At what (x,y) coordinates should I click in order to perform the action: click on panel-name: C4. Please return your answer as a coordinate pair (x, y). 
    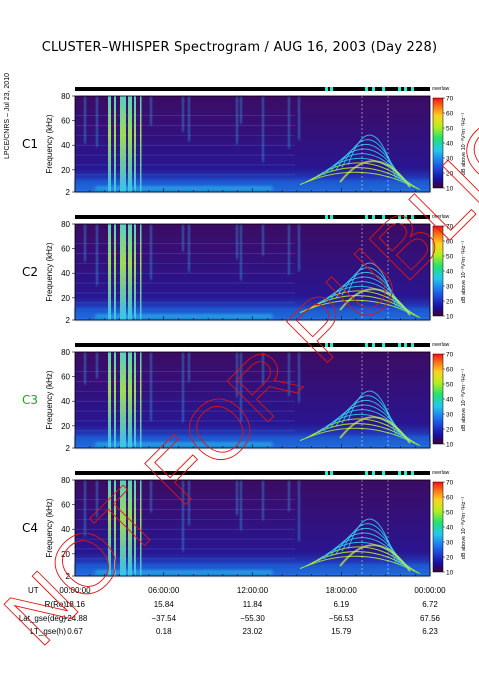
    Looking at the image, I should click on (30, 528).